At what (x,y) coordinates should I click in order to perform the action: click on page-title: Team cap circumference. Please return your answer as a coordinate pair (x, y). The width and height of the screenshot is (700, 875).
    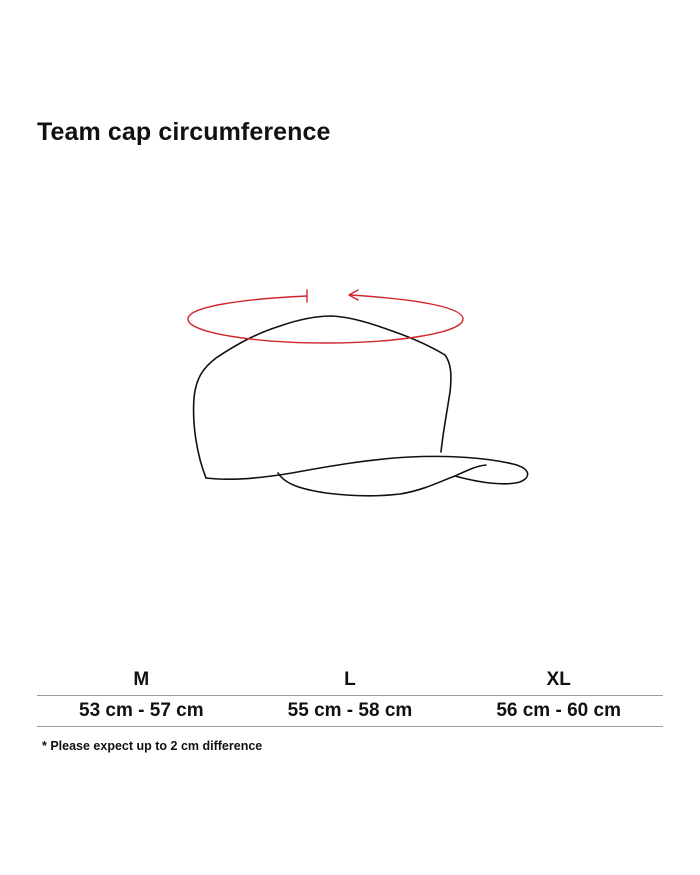
    Looking at the image, I should click on (184, 132).